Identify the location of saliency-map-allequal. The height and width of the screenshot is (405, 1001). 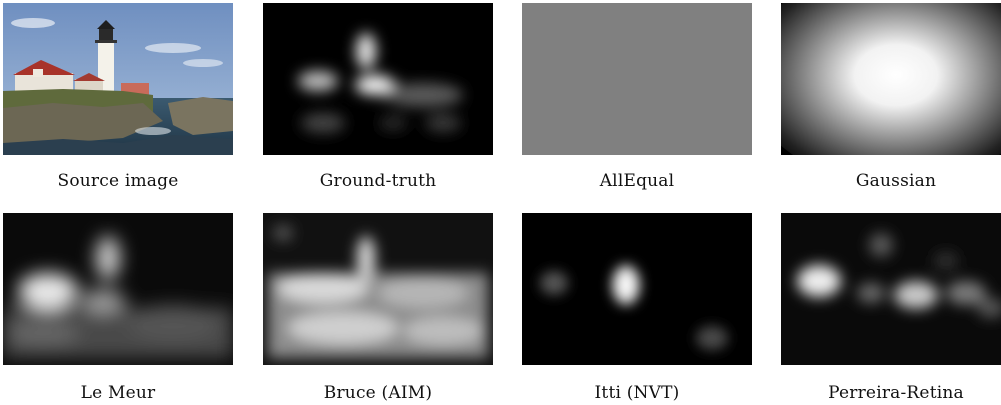
(637, 79).